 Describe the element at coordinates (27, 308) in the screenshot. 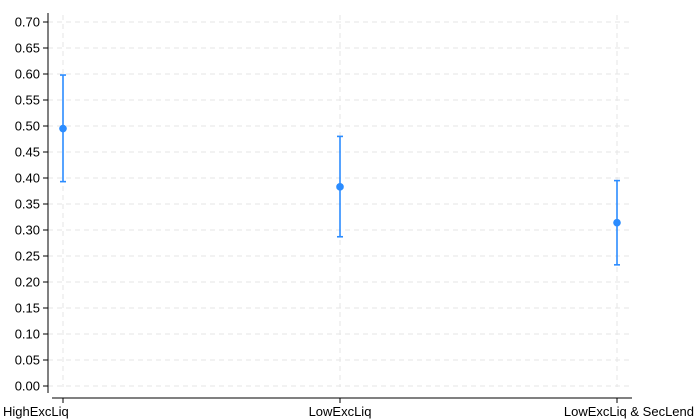

I see `y-tick-label: 0.15` at that location.